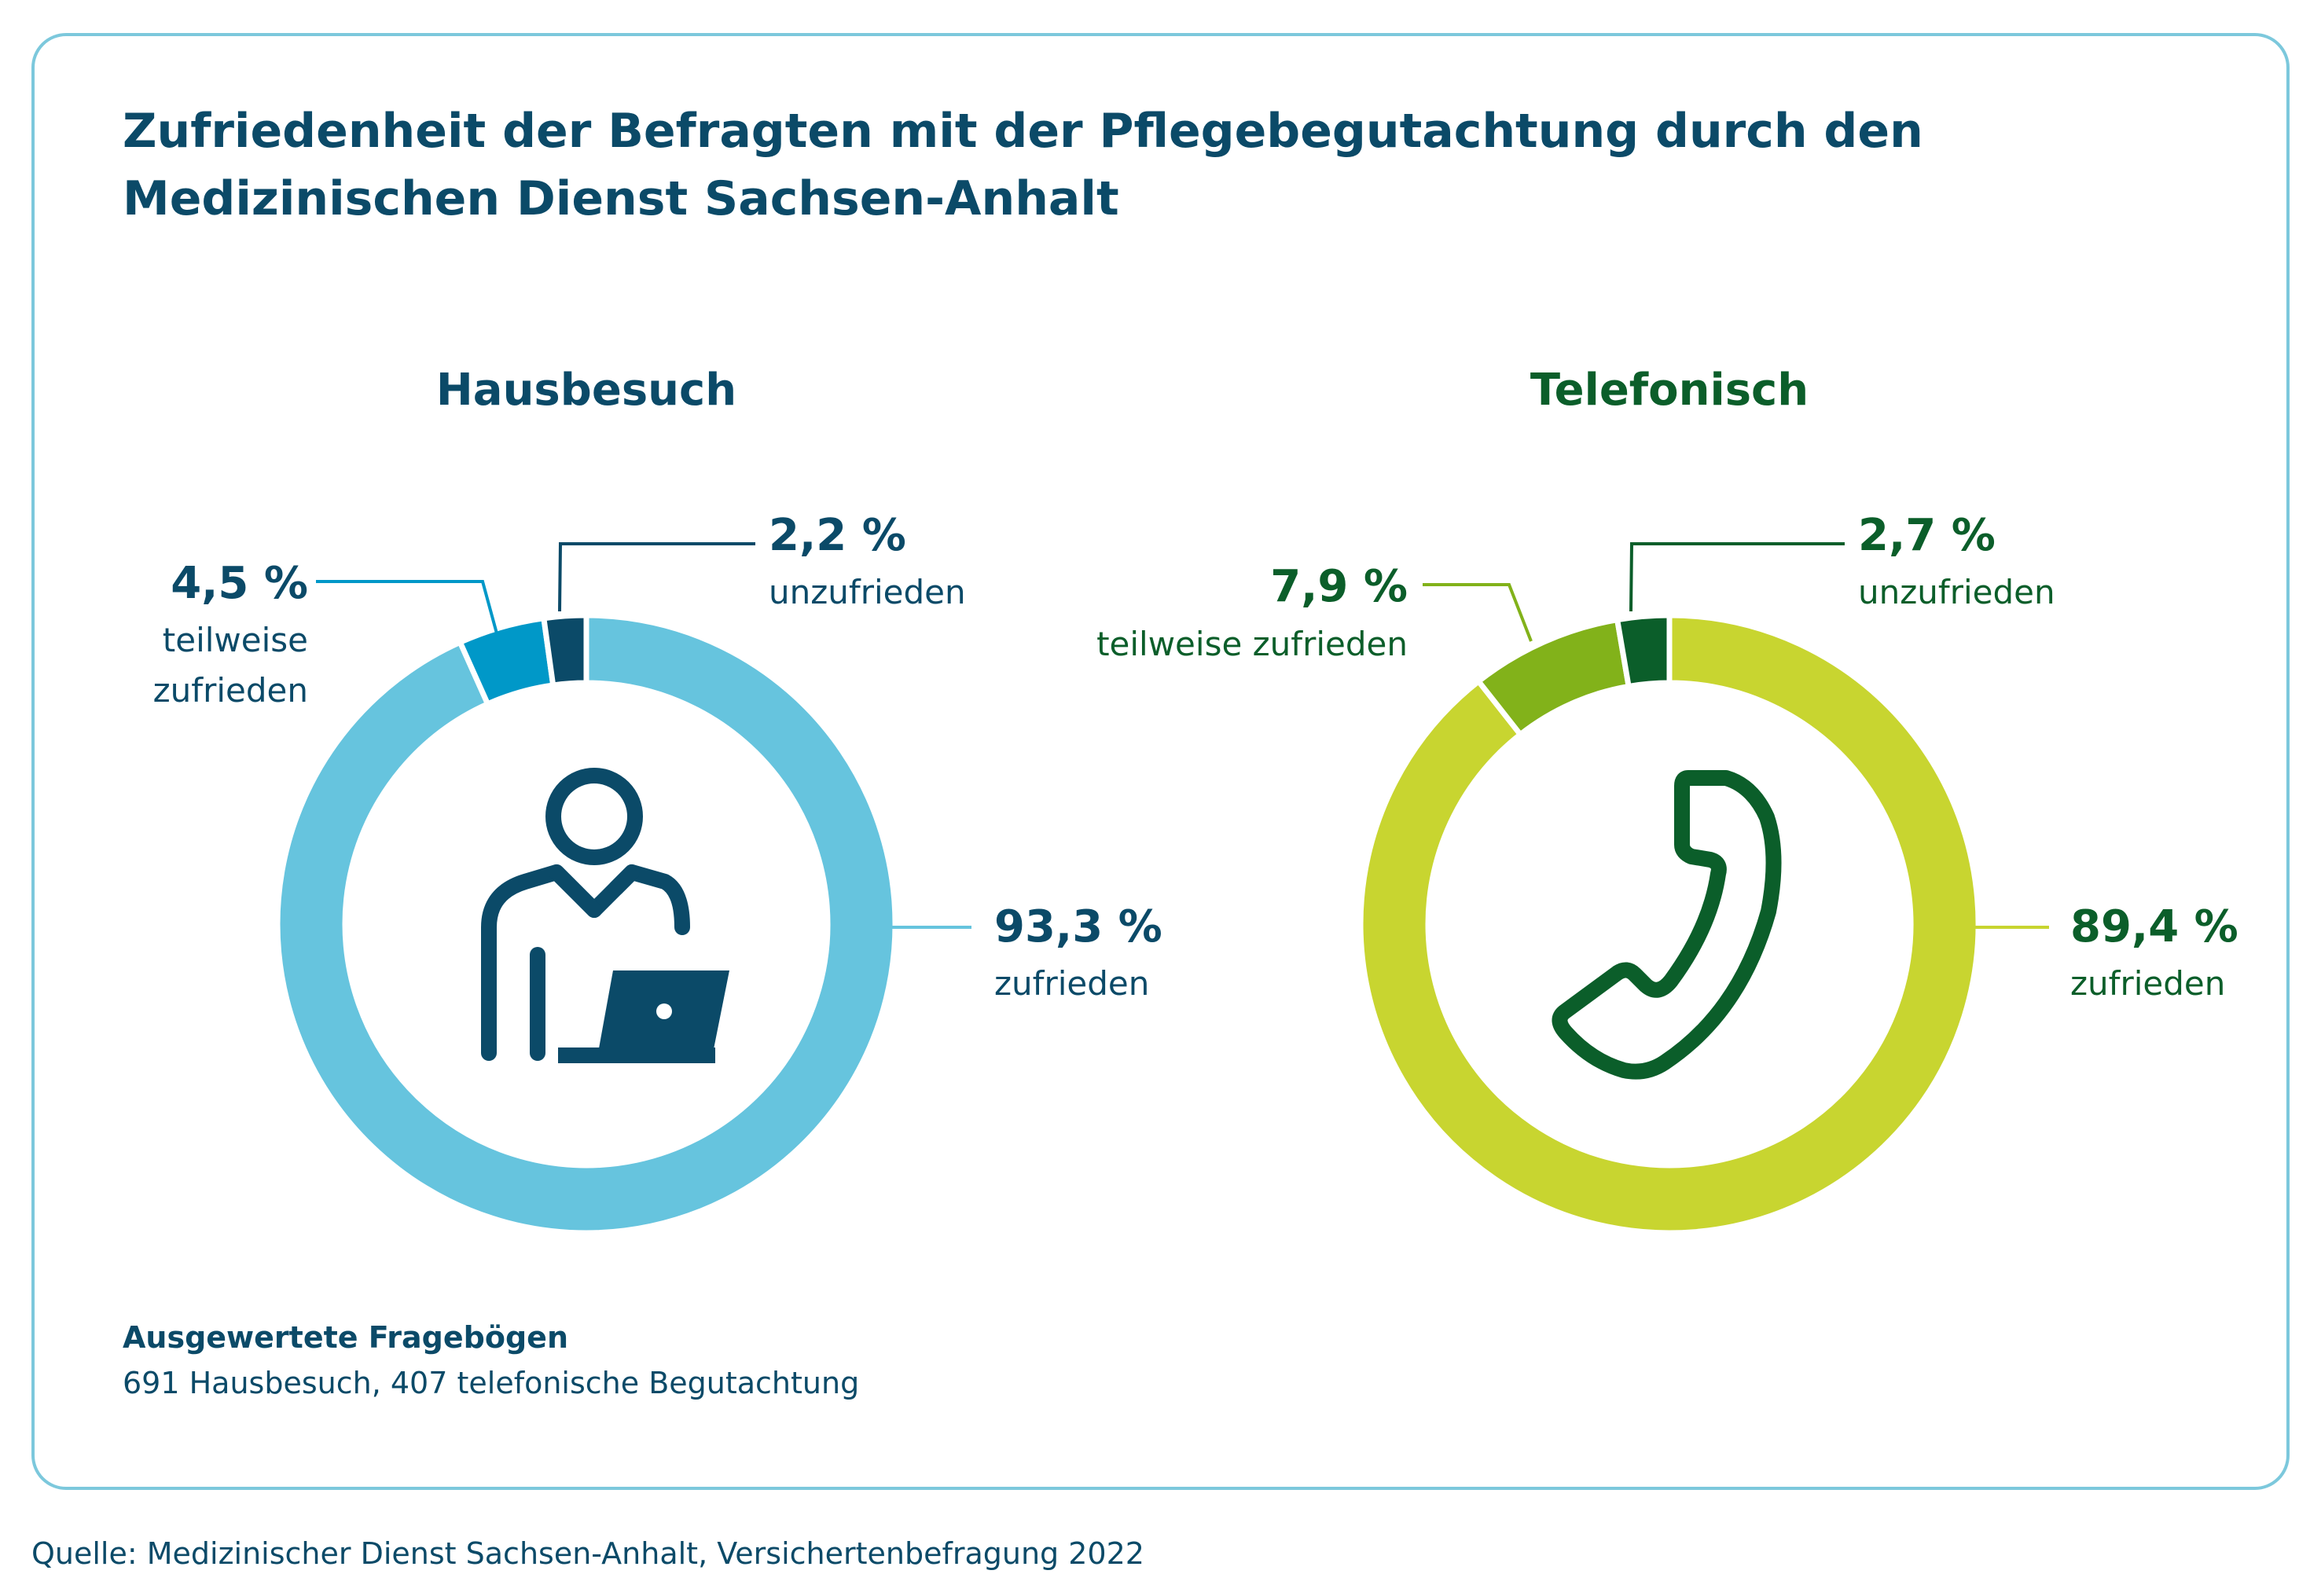 Image resolution: width=2321 pixels, height=1596 pixels. I want to click on value-label: 2,7 %, so click(1927, 535).